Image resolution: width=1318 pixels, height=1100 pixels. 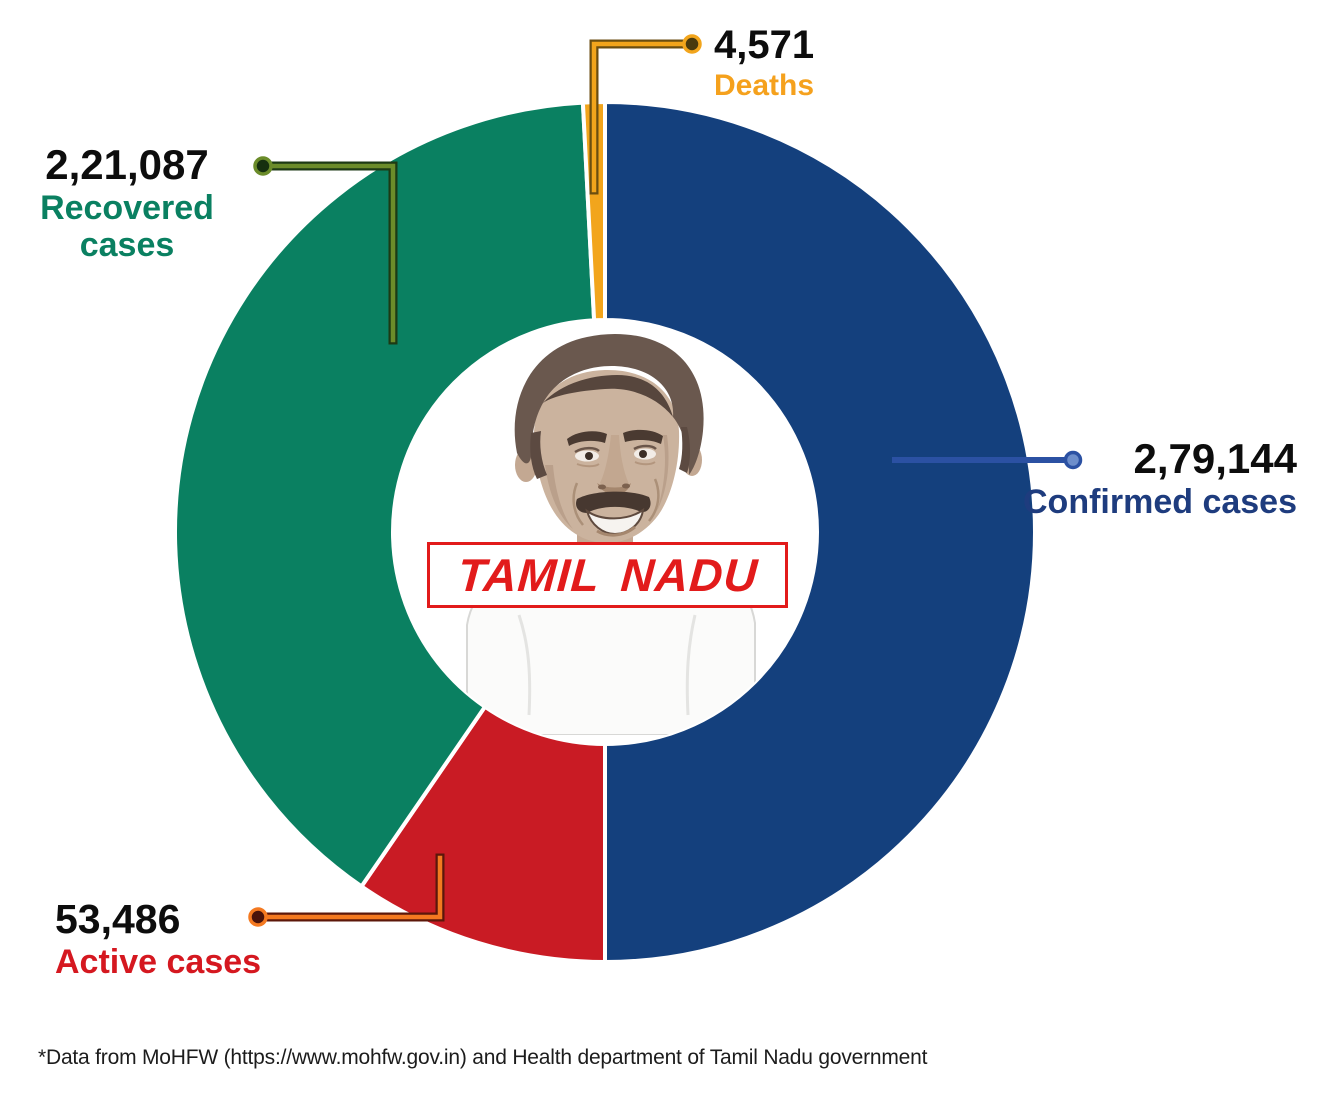 I want to click on recovered-value: 2,21,087, so click(x=127, y=164).